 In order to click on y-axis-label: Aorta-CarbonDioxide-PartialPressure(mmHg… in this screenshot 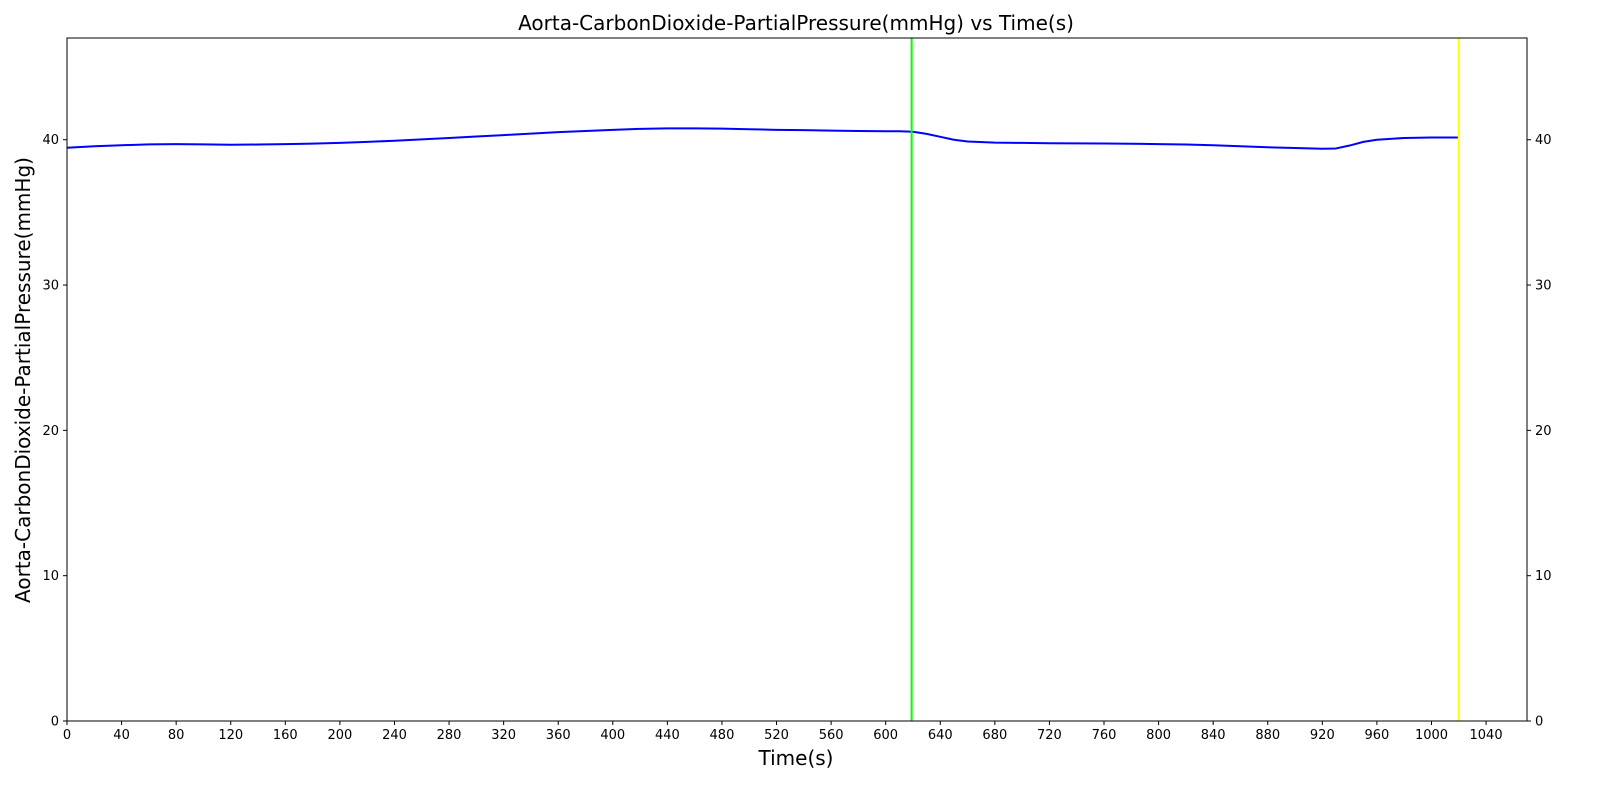, I will do `click(23, 380)`.